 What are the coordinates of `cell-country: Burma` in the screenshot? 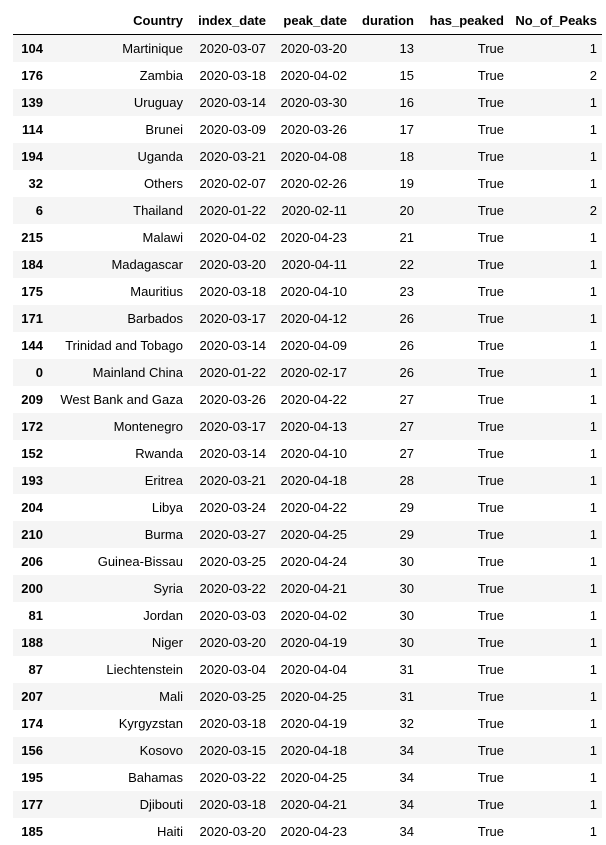 It's located at (163, 534).